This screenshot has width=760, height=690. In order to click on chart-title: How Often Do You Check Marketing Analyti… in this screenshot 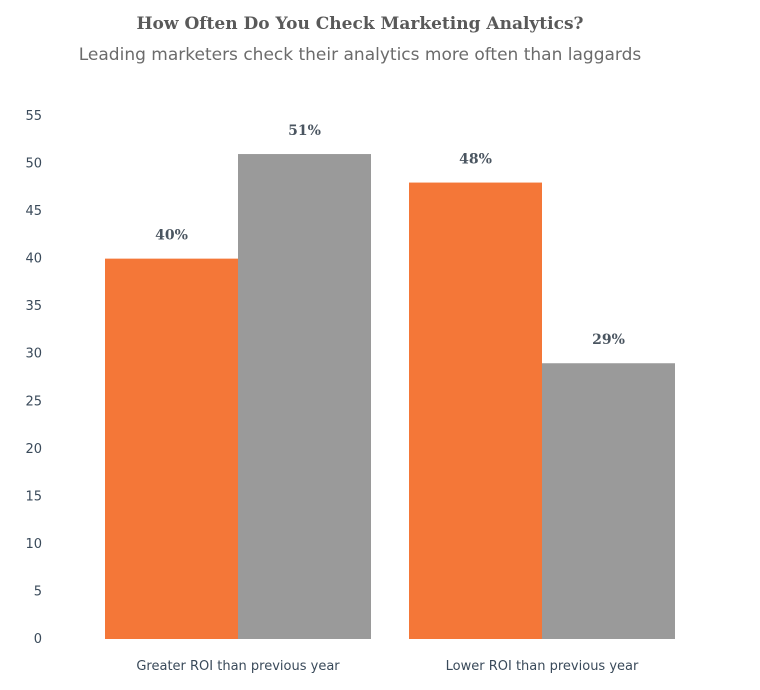, I will do `click(360, 24)`.